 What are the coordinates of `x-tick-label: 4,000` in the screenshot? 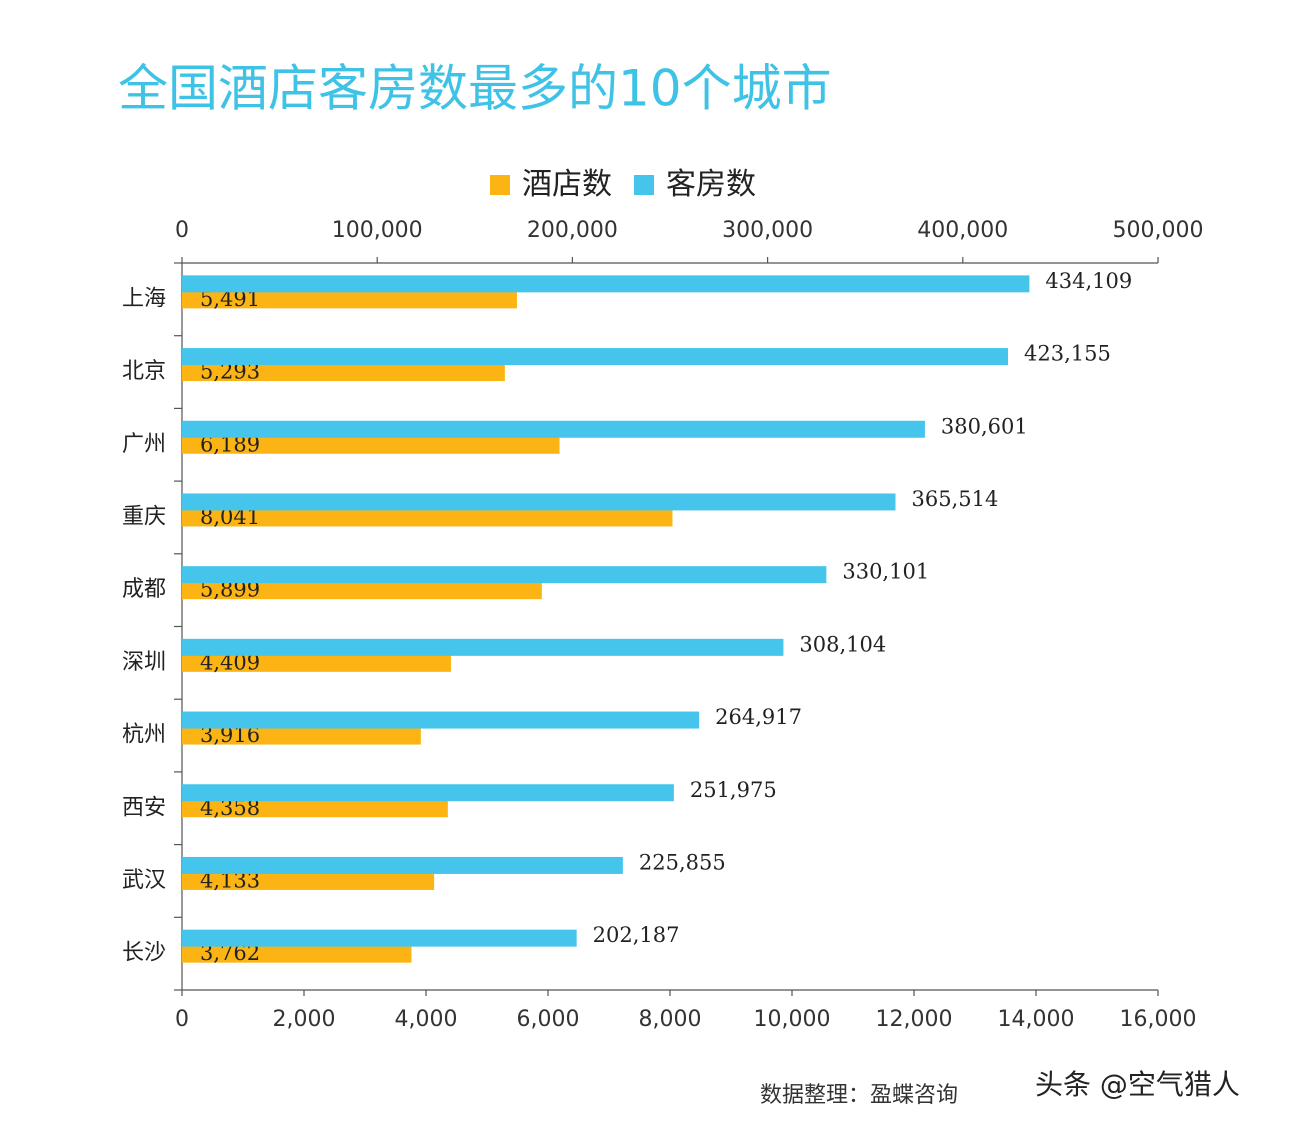 It's located at (426, 1019).